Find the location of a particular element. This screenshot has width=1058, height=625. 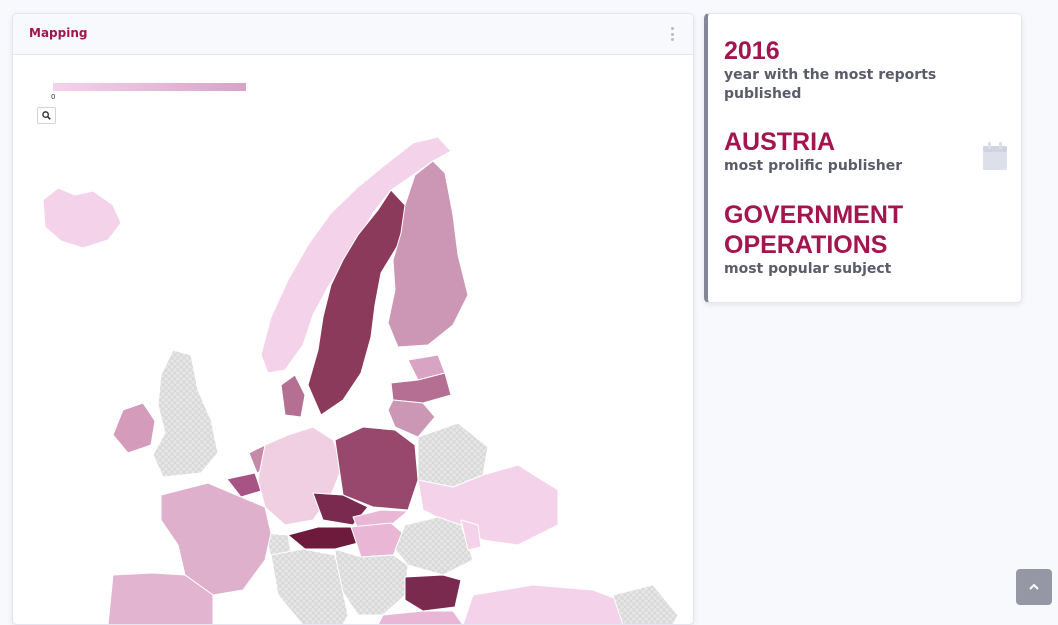

country-greece is located at coordinates (420, 617).